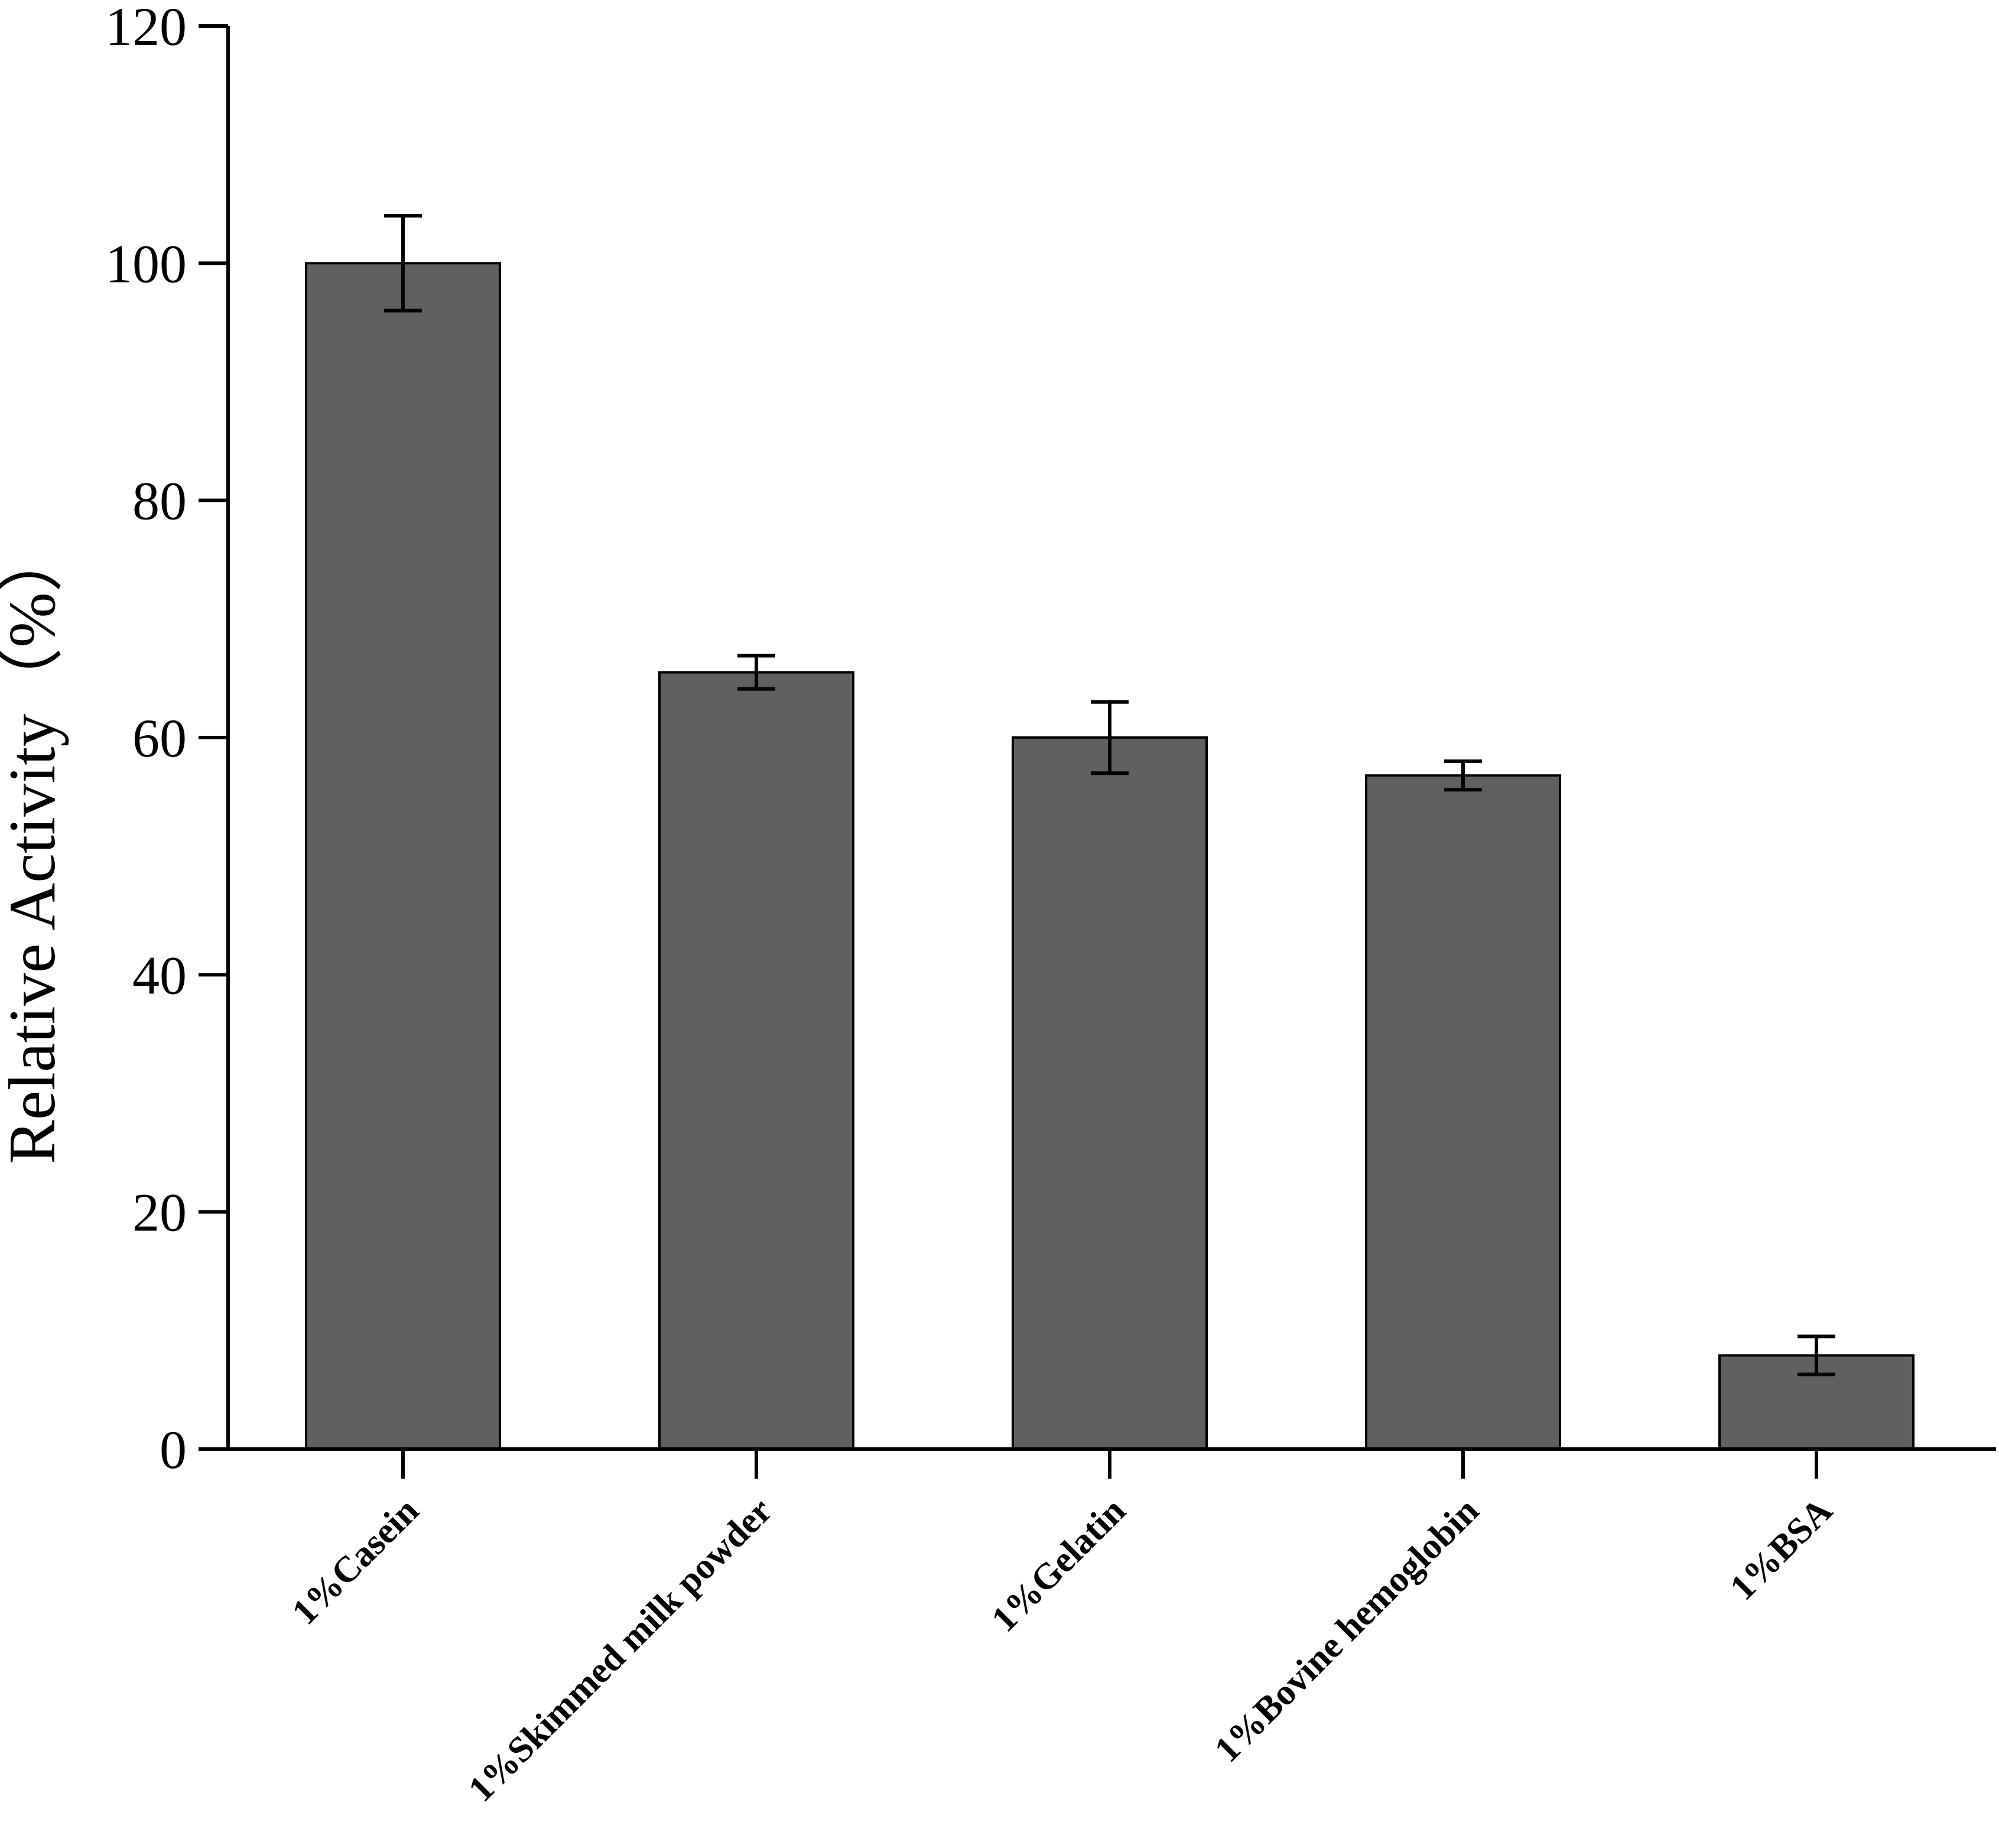  I want to click on y-tick-label: 60, so click(160, 738).